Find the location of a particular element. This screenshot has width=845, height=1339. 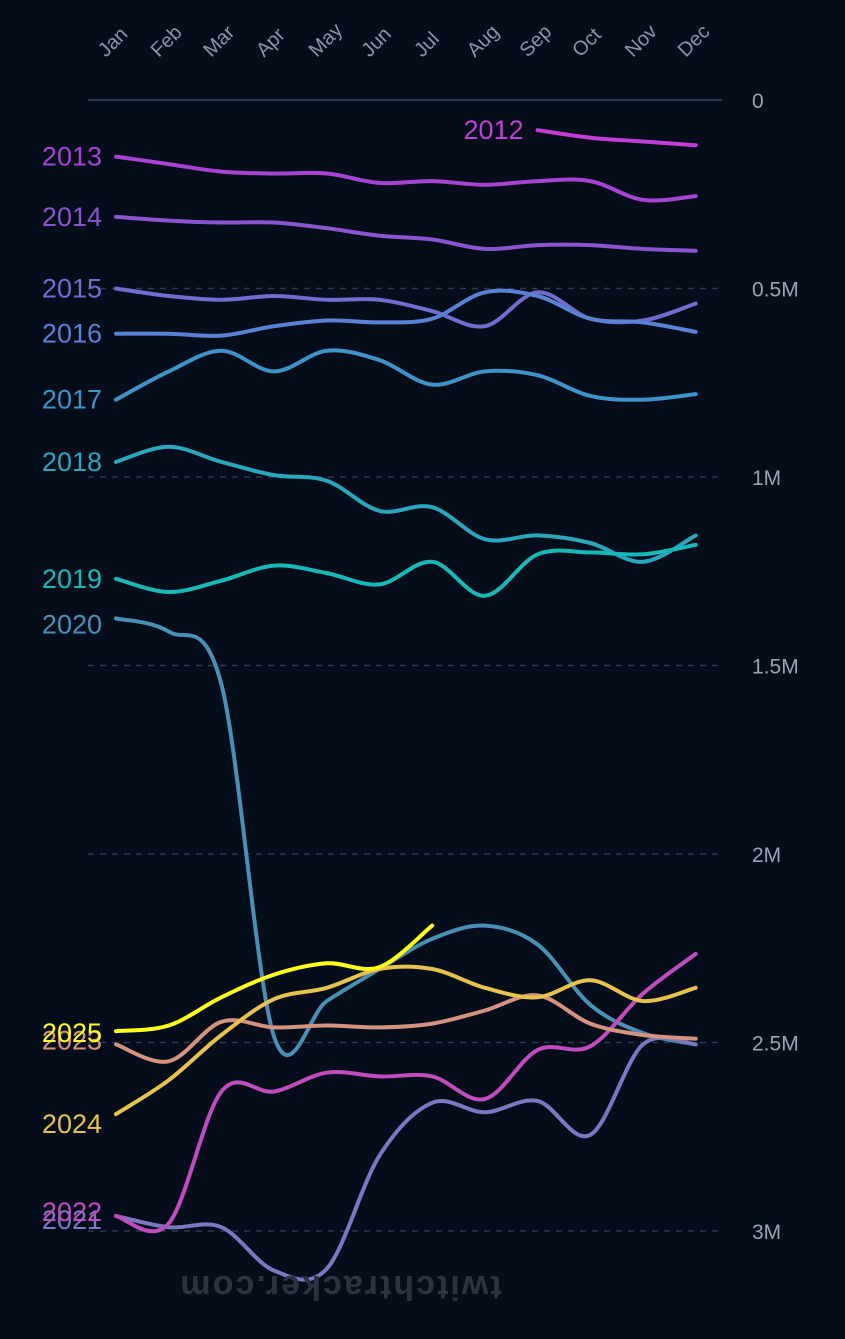

series-line-2012 is located at coordinates (616, 138).